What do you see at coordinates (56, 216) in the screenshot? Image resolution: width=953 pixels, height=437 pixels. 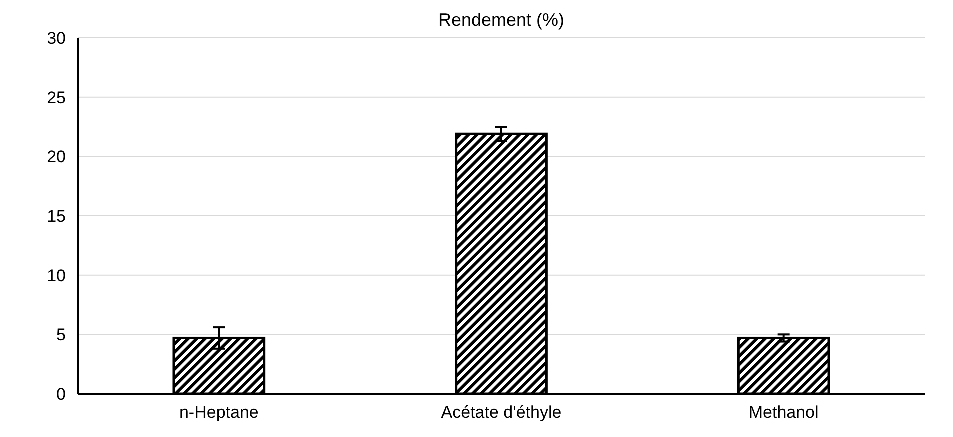 I see `y-tick-label: 15` at bounding box center [56, 216].